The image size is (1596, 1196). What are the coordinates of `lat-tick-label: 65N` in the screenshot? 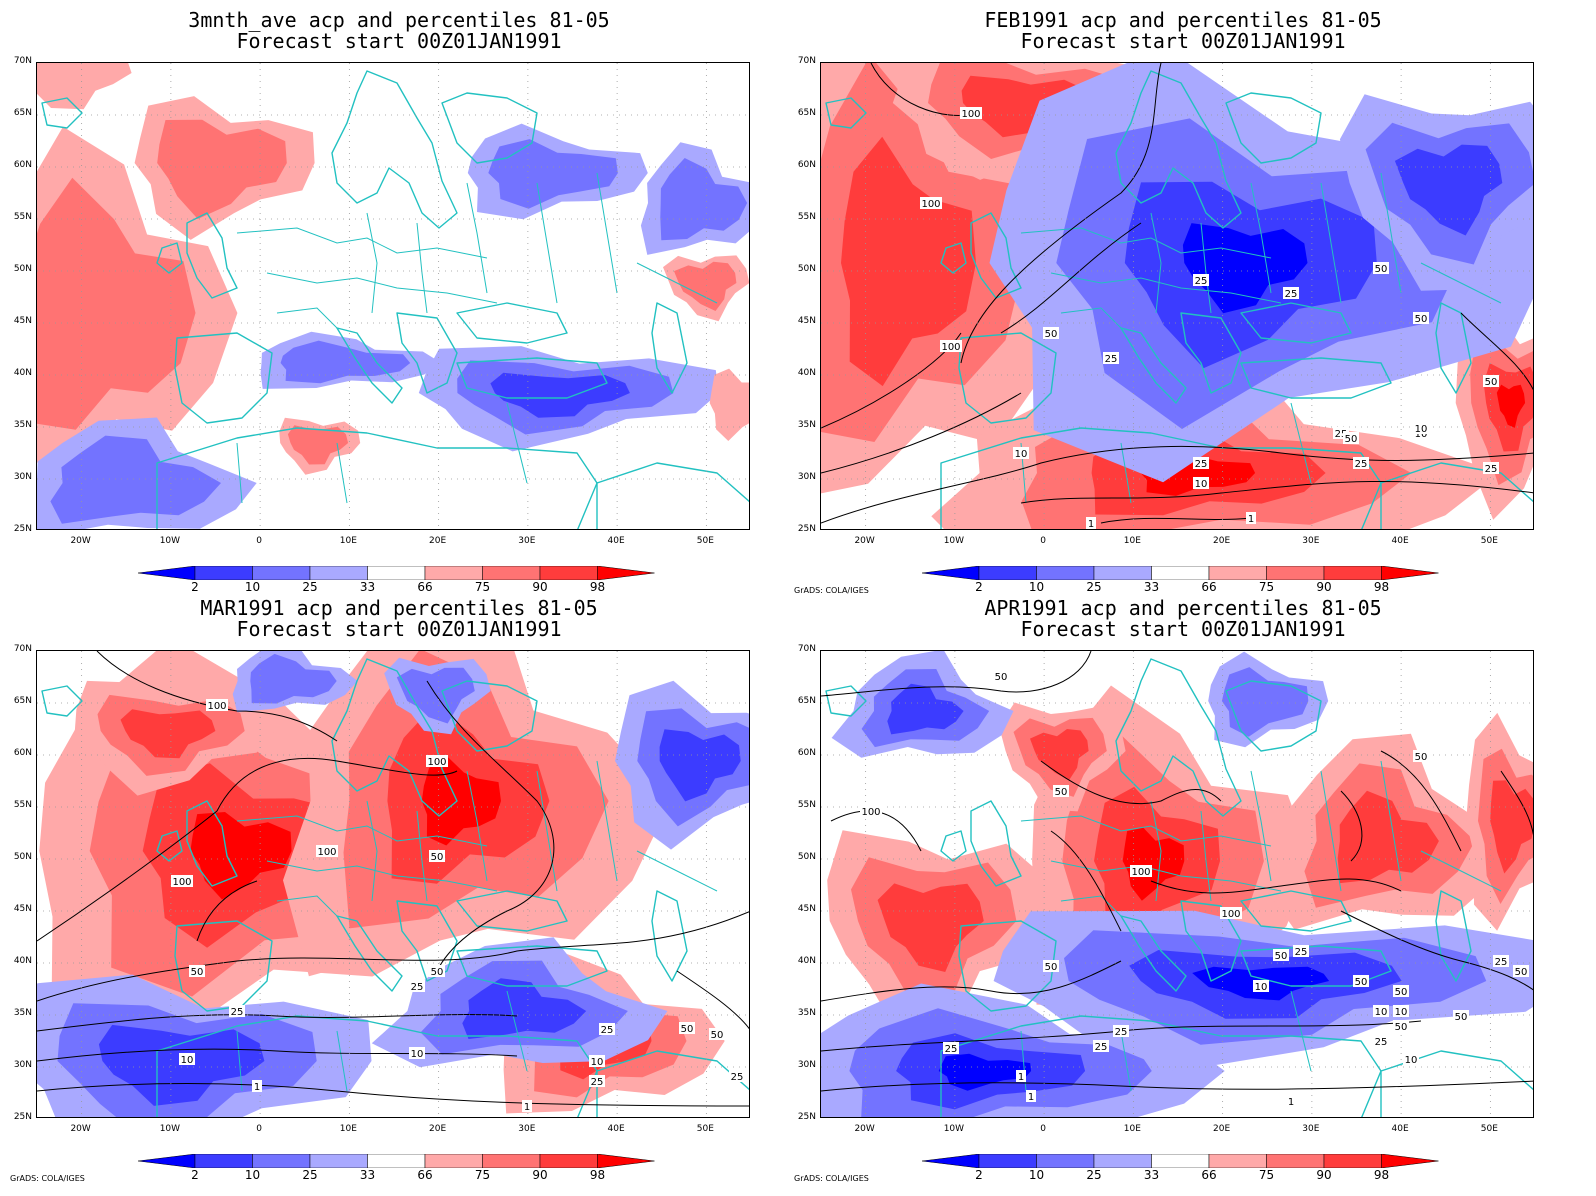 It's located at (806, 701).